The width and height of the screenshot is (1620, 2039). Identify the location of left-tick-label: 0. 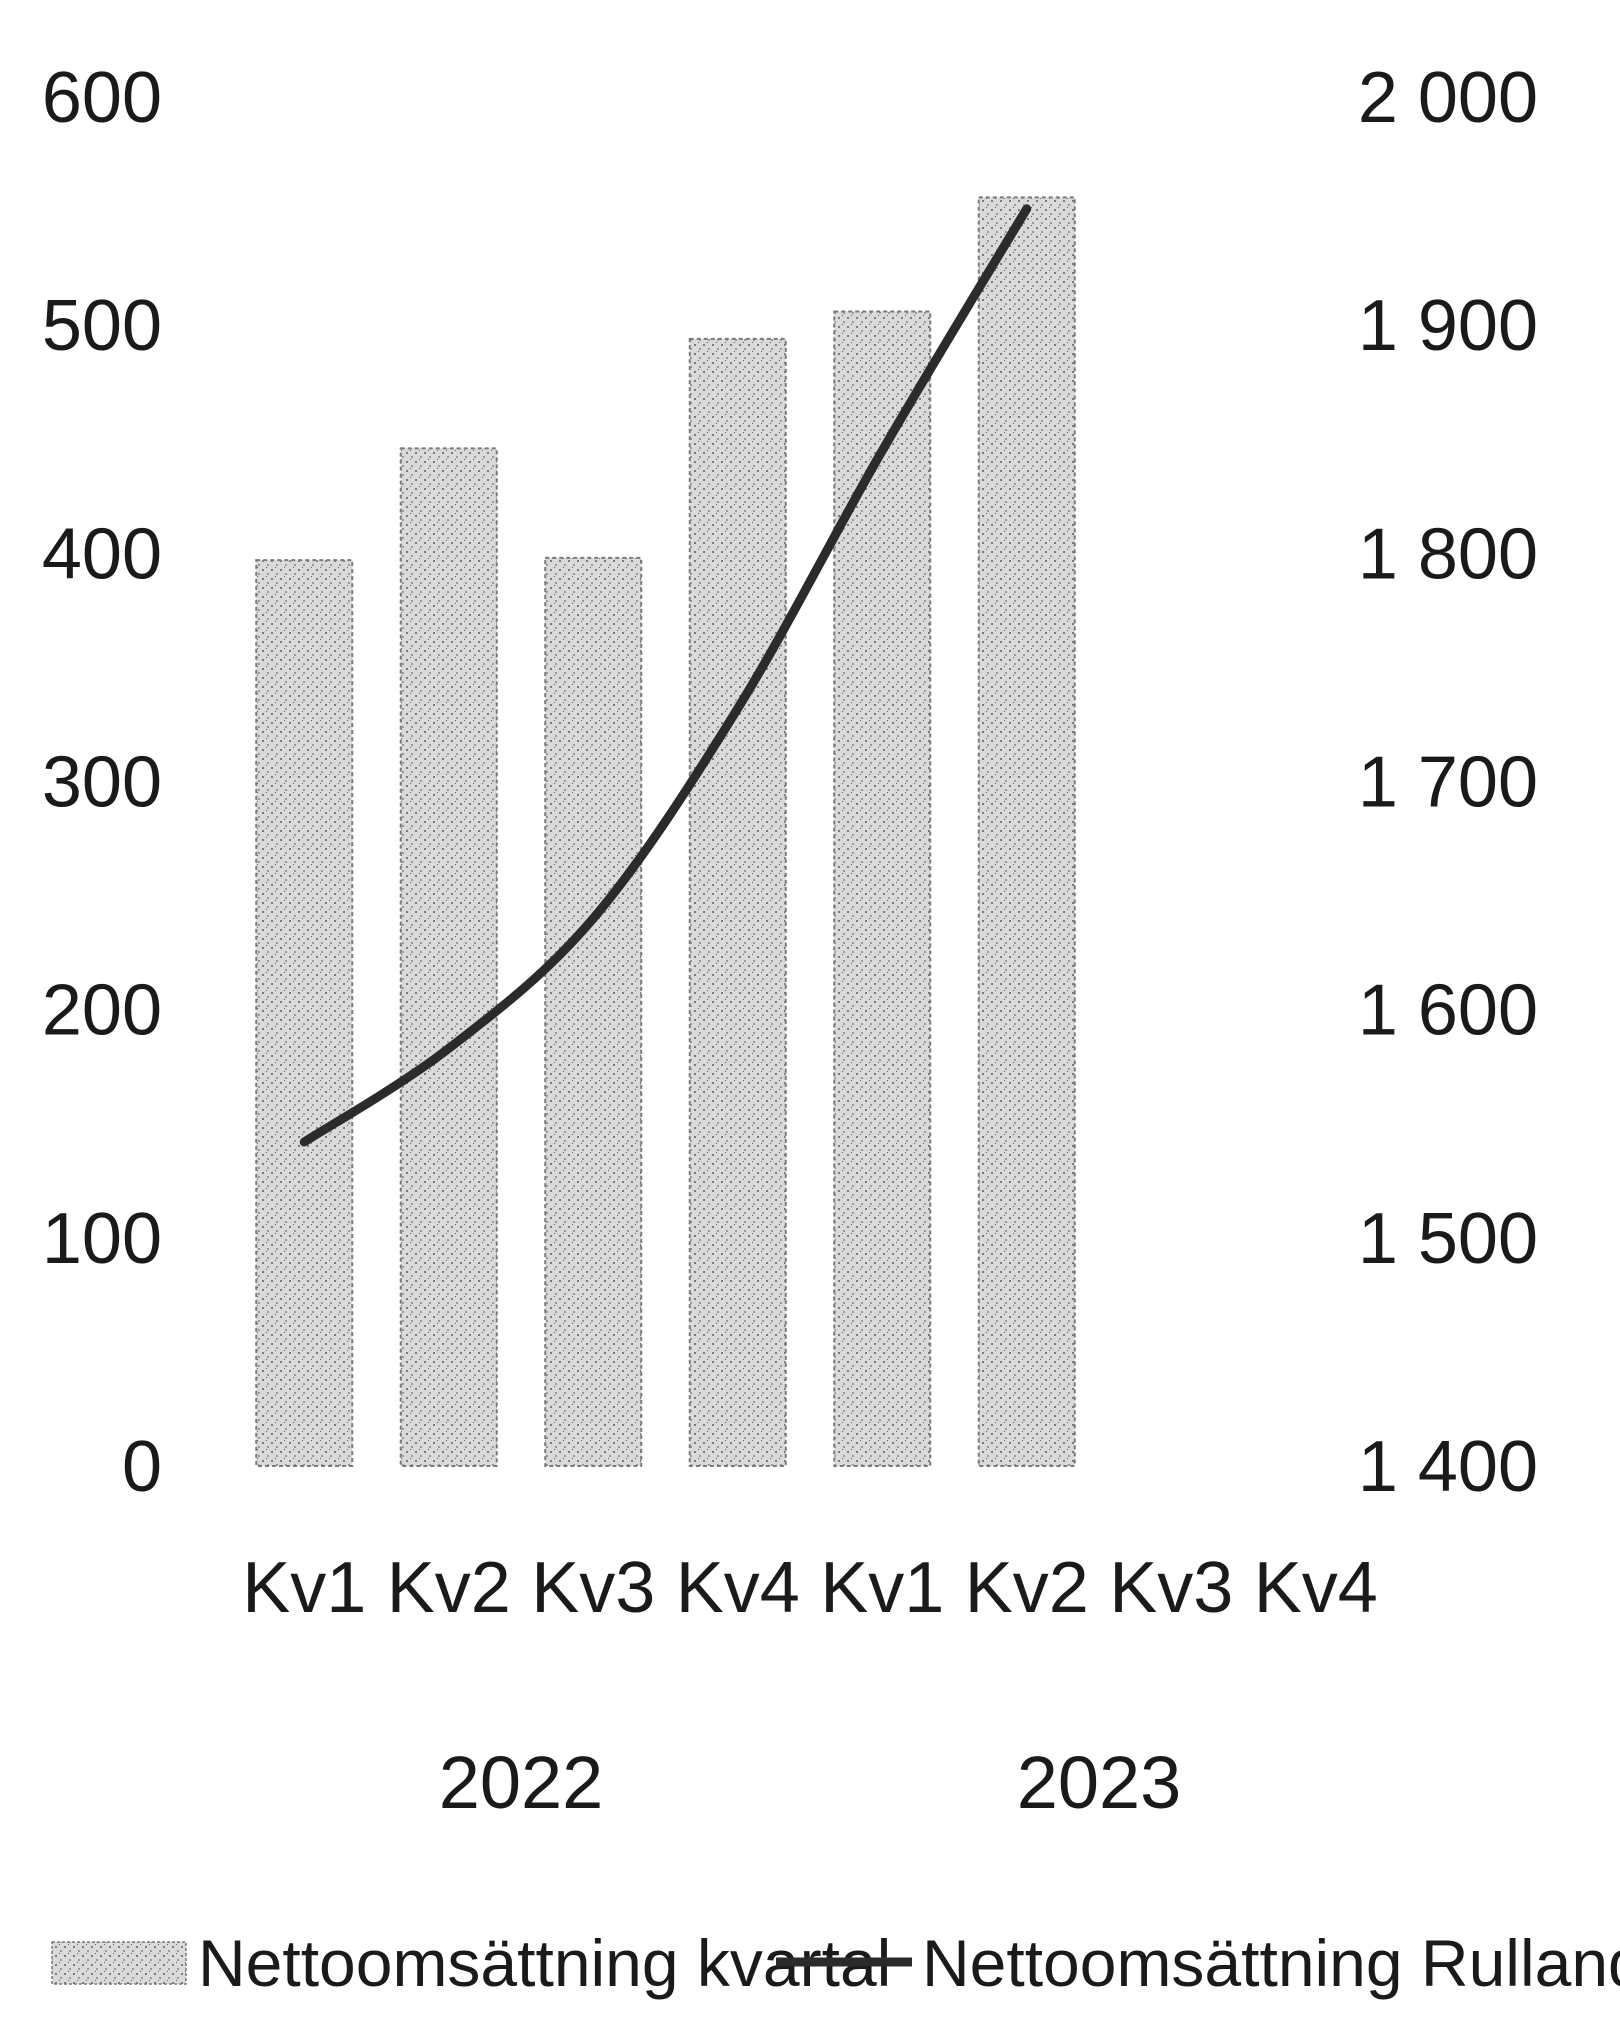
(142, 1467).